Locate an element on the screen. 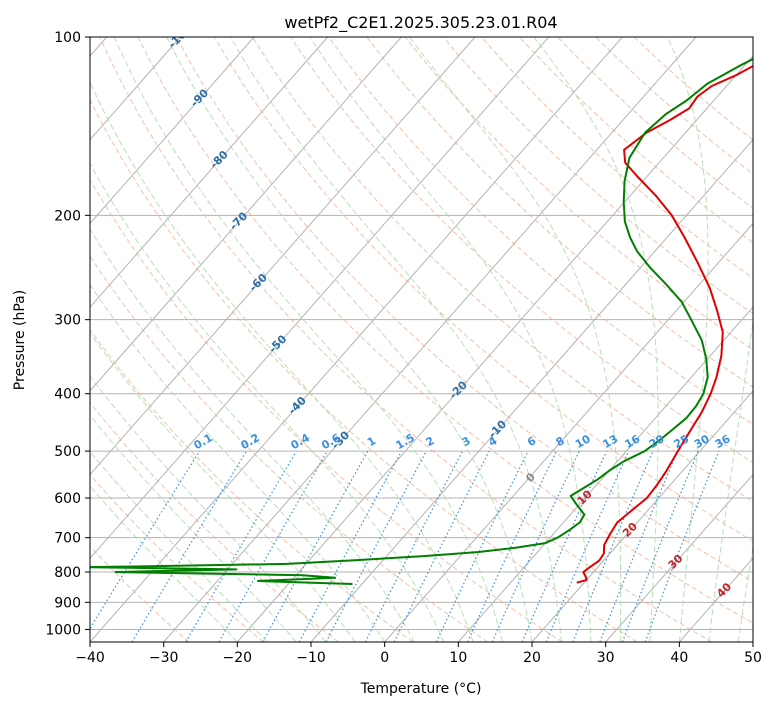 The height and width of the screenshot is (708, 775). y-axis-ticks: 100 200 300 400 500 600 700 800 900 1000 is located at coordinates (67, 334).